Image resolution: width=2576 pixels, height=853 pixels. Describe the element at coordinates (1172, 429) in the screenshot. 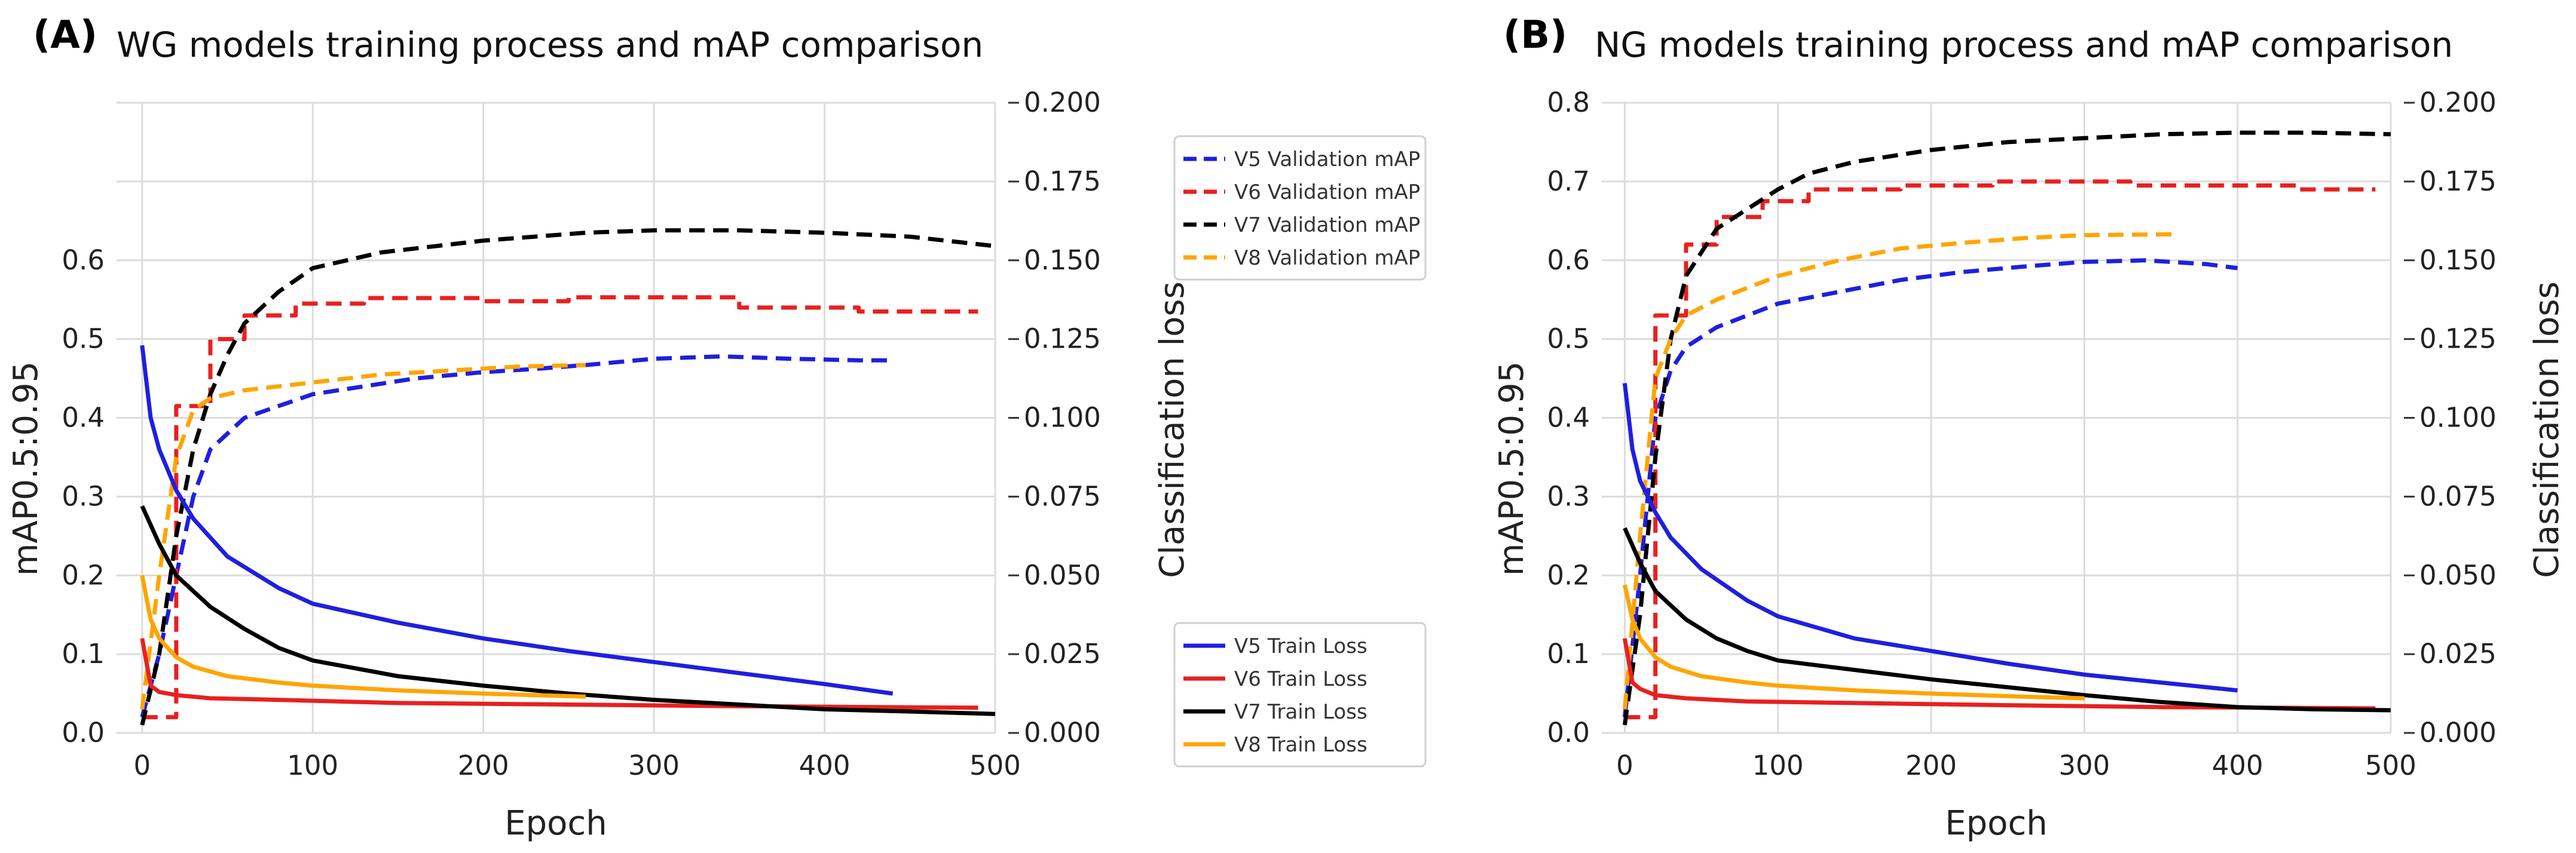

I see `panel-a-y2-axis-title: Classification loss` at that location.